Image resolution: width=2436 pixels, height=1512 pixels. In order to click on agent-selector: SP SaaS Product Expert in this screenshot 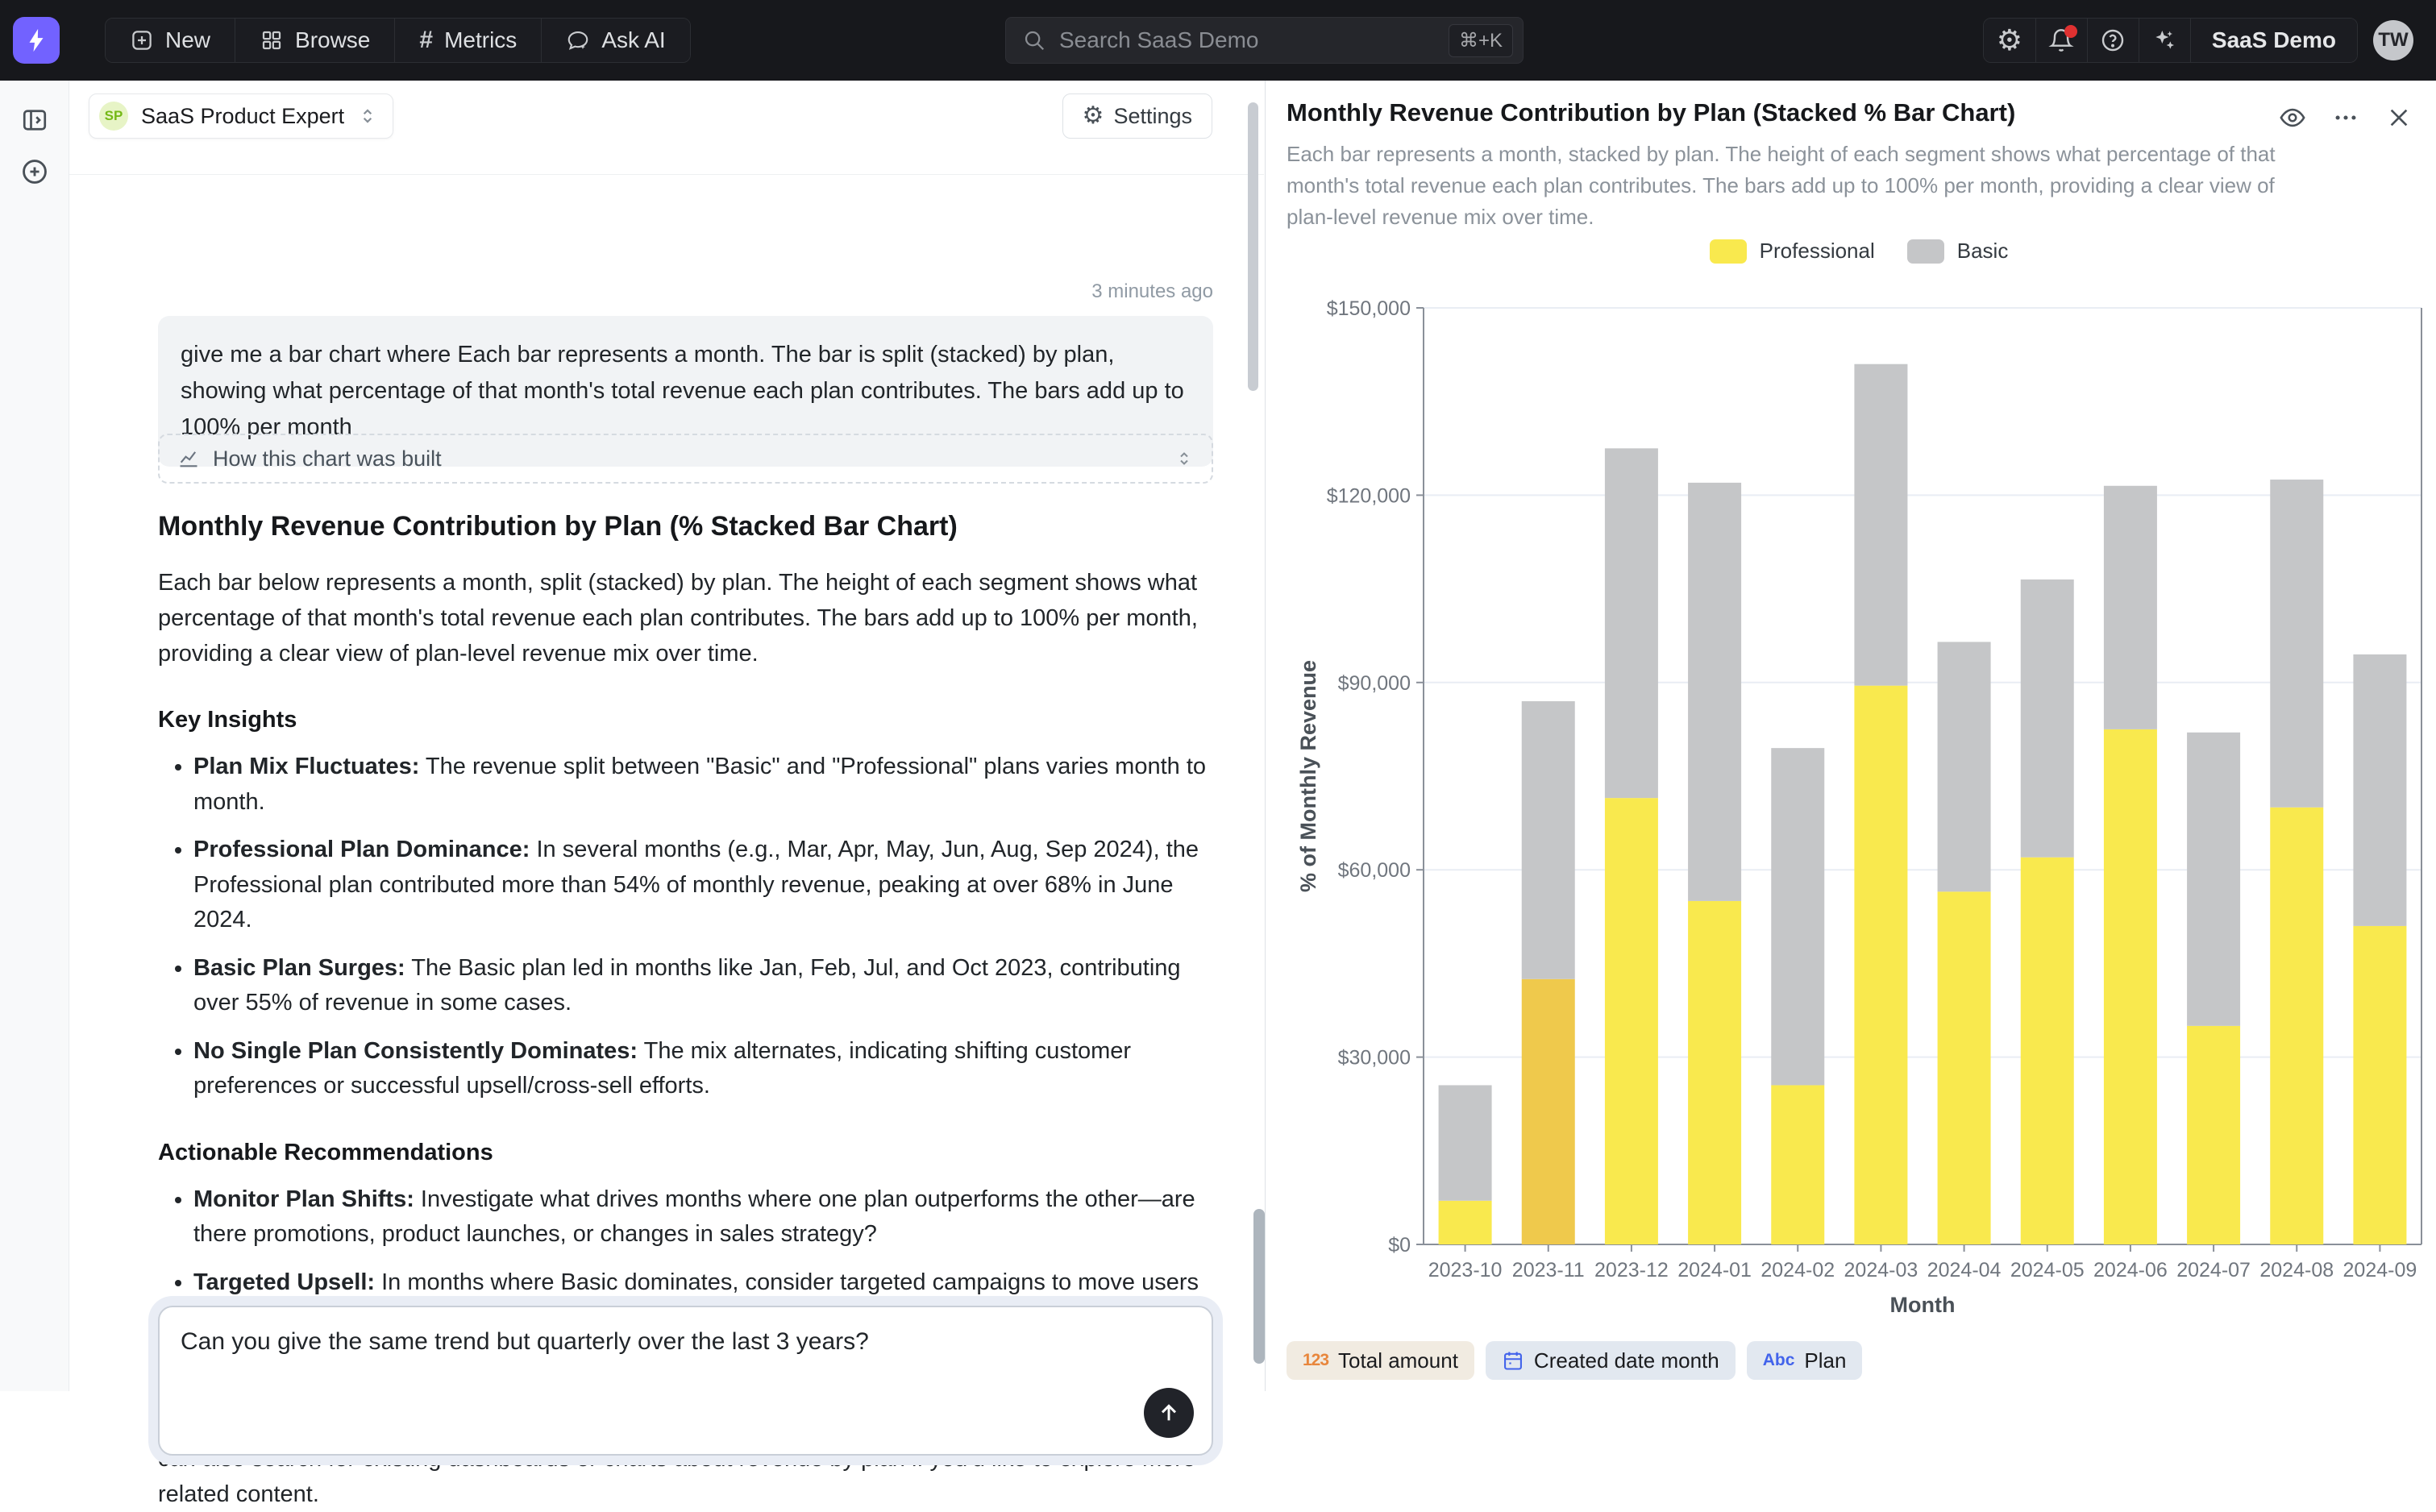, I will do `click(242, 116)`.